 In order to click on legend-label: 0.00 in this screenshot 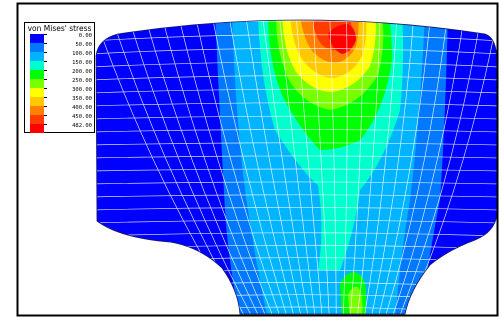, I will do `click(85, 36)`.